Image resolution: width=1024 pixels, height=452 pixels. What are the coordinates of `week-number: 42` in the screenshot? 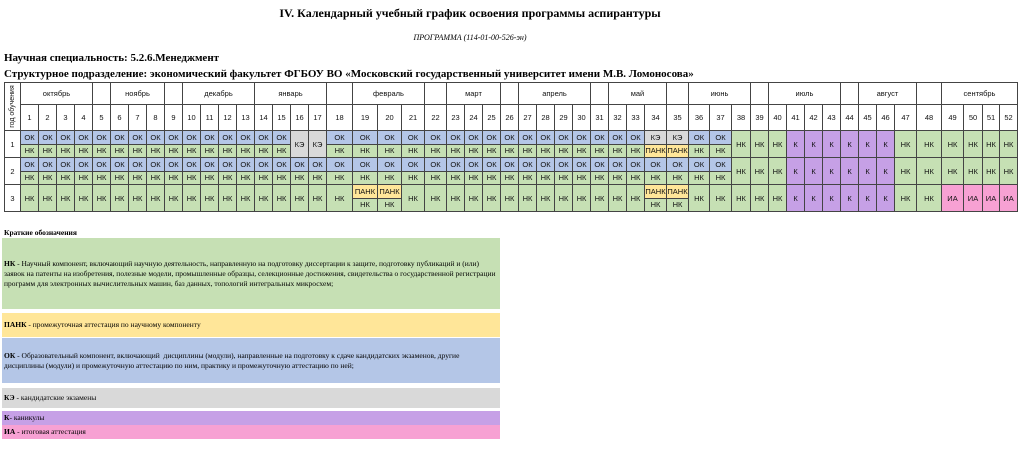 It's located at (813, 117).